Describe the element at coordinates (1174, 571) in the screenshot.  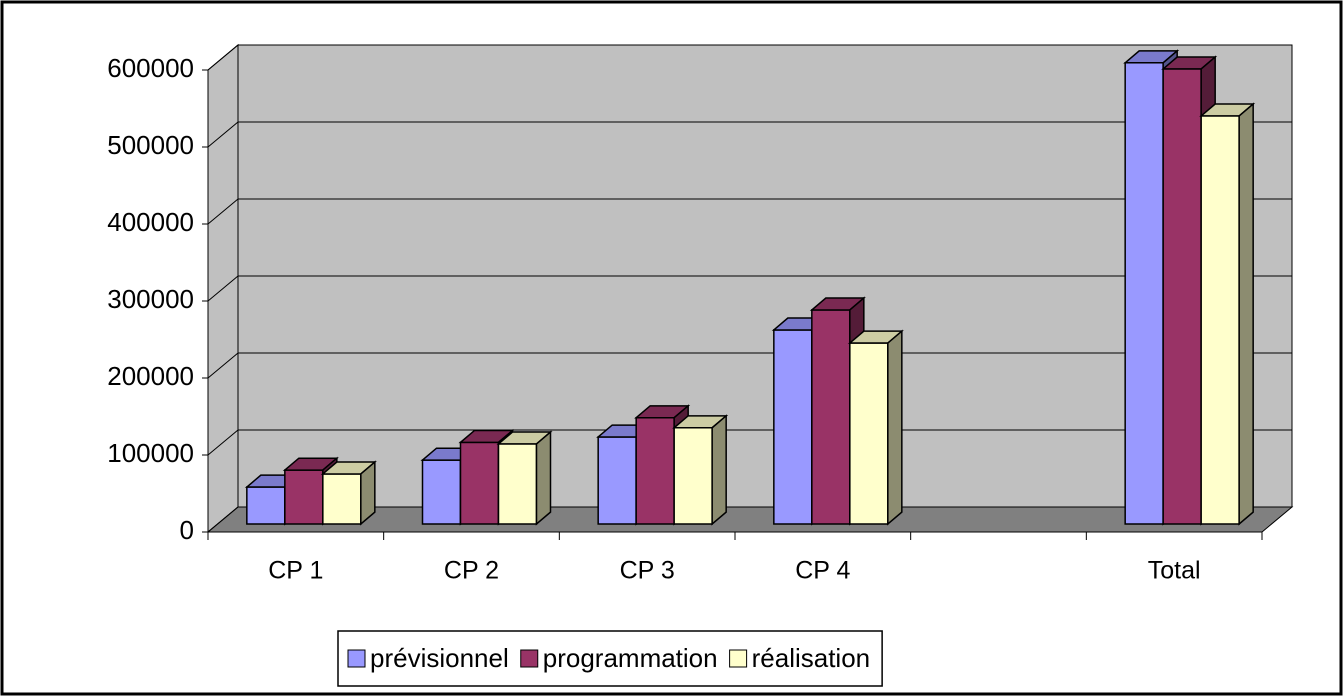
I see `x-tick-label: Total` at that location.